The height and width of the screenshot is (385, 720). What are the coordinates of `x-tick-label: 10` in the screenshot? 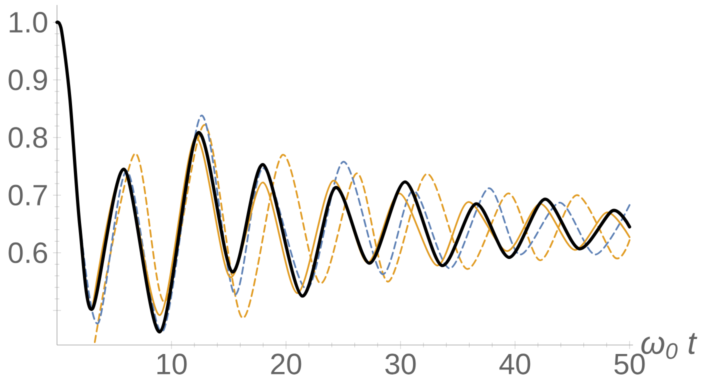 It's located at (172, 364).